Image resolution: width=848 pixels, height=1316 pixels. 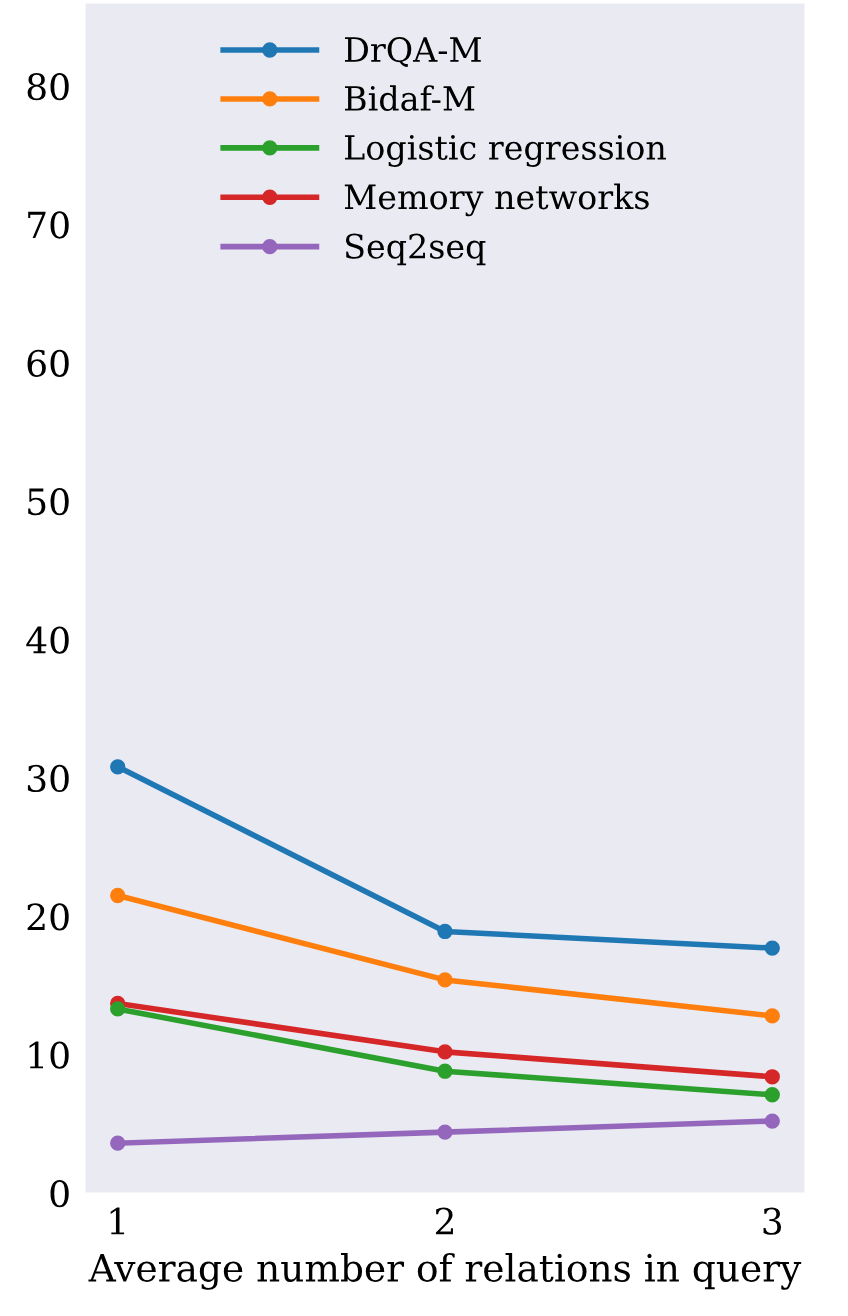 What do you see at coordinates (47, 640) in the screenshot?
I see `y-tick-label: 40` at bounding box center [47, 640].